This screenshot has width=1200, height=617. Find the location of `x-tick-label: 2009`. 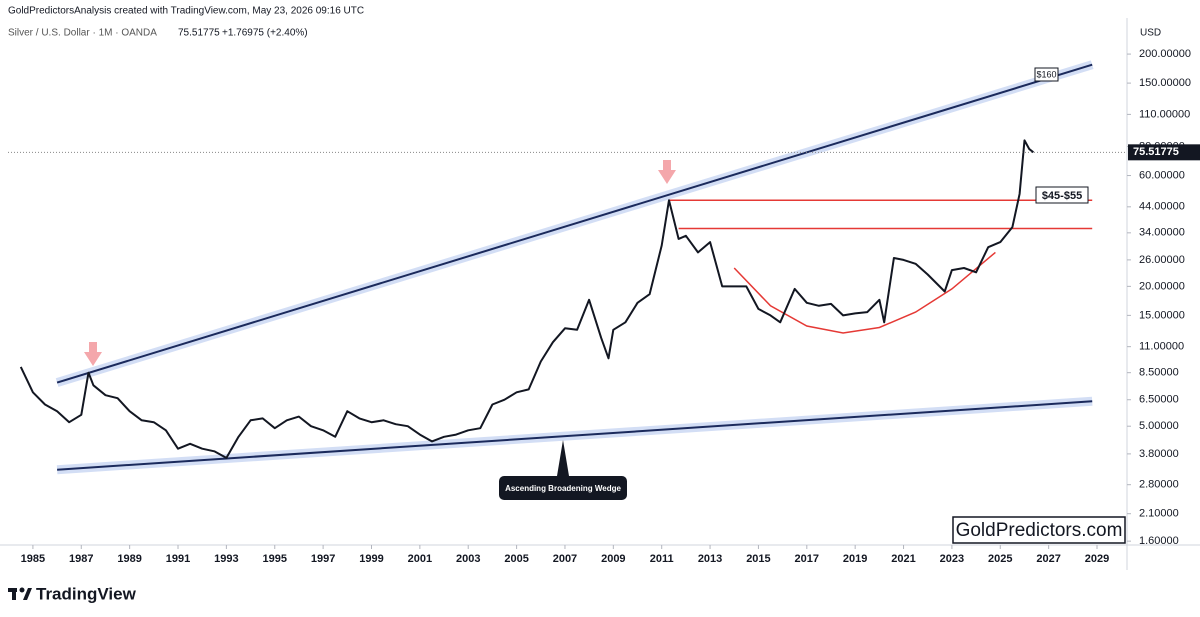

x-tick-label: 2009 is located at coordinates (613, 559).